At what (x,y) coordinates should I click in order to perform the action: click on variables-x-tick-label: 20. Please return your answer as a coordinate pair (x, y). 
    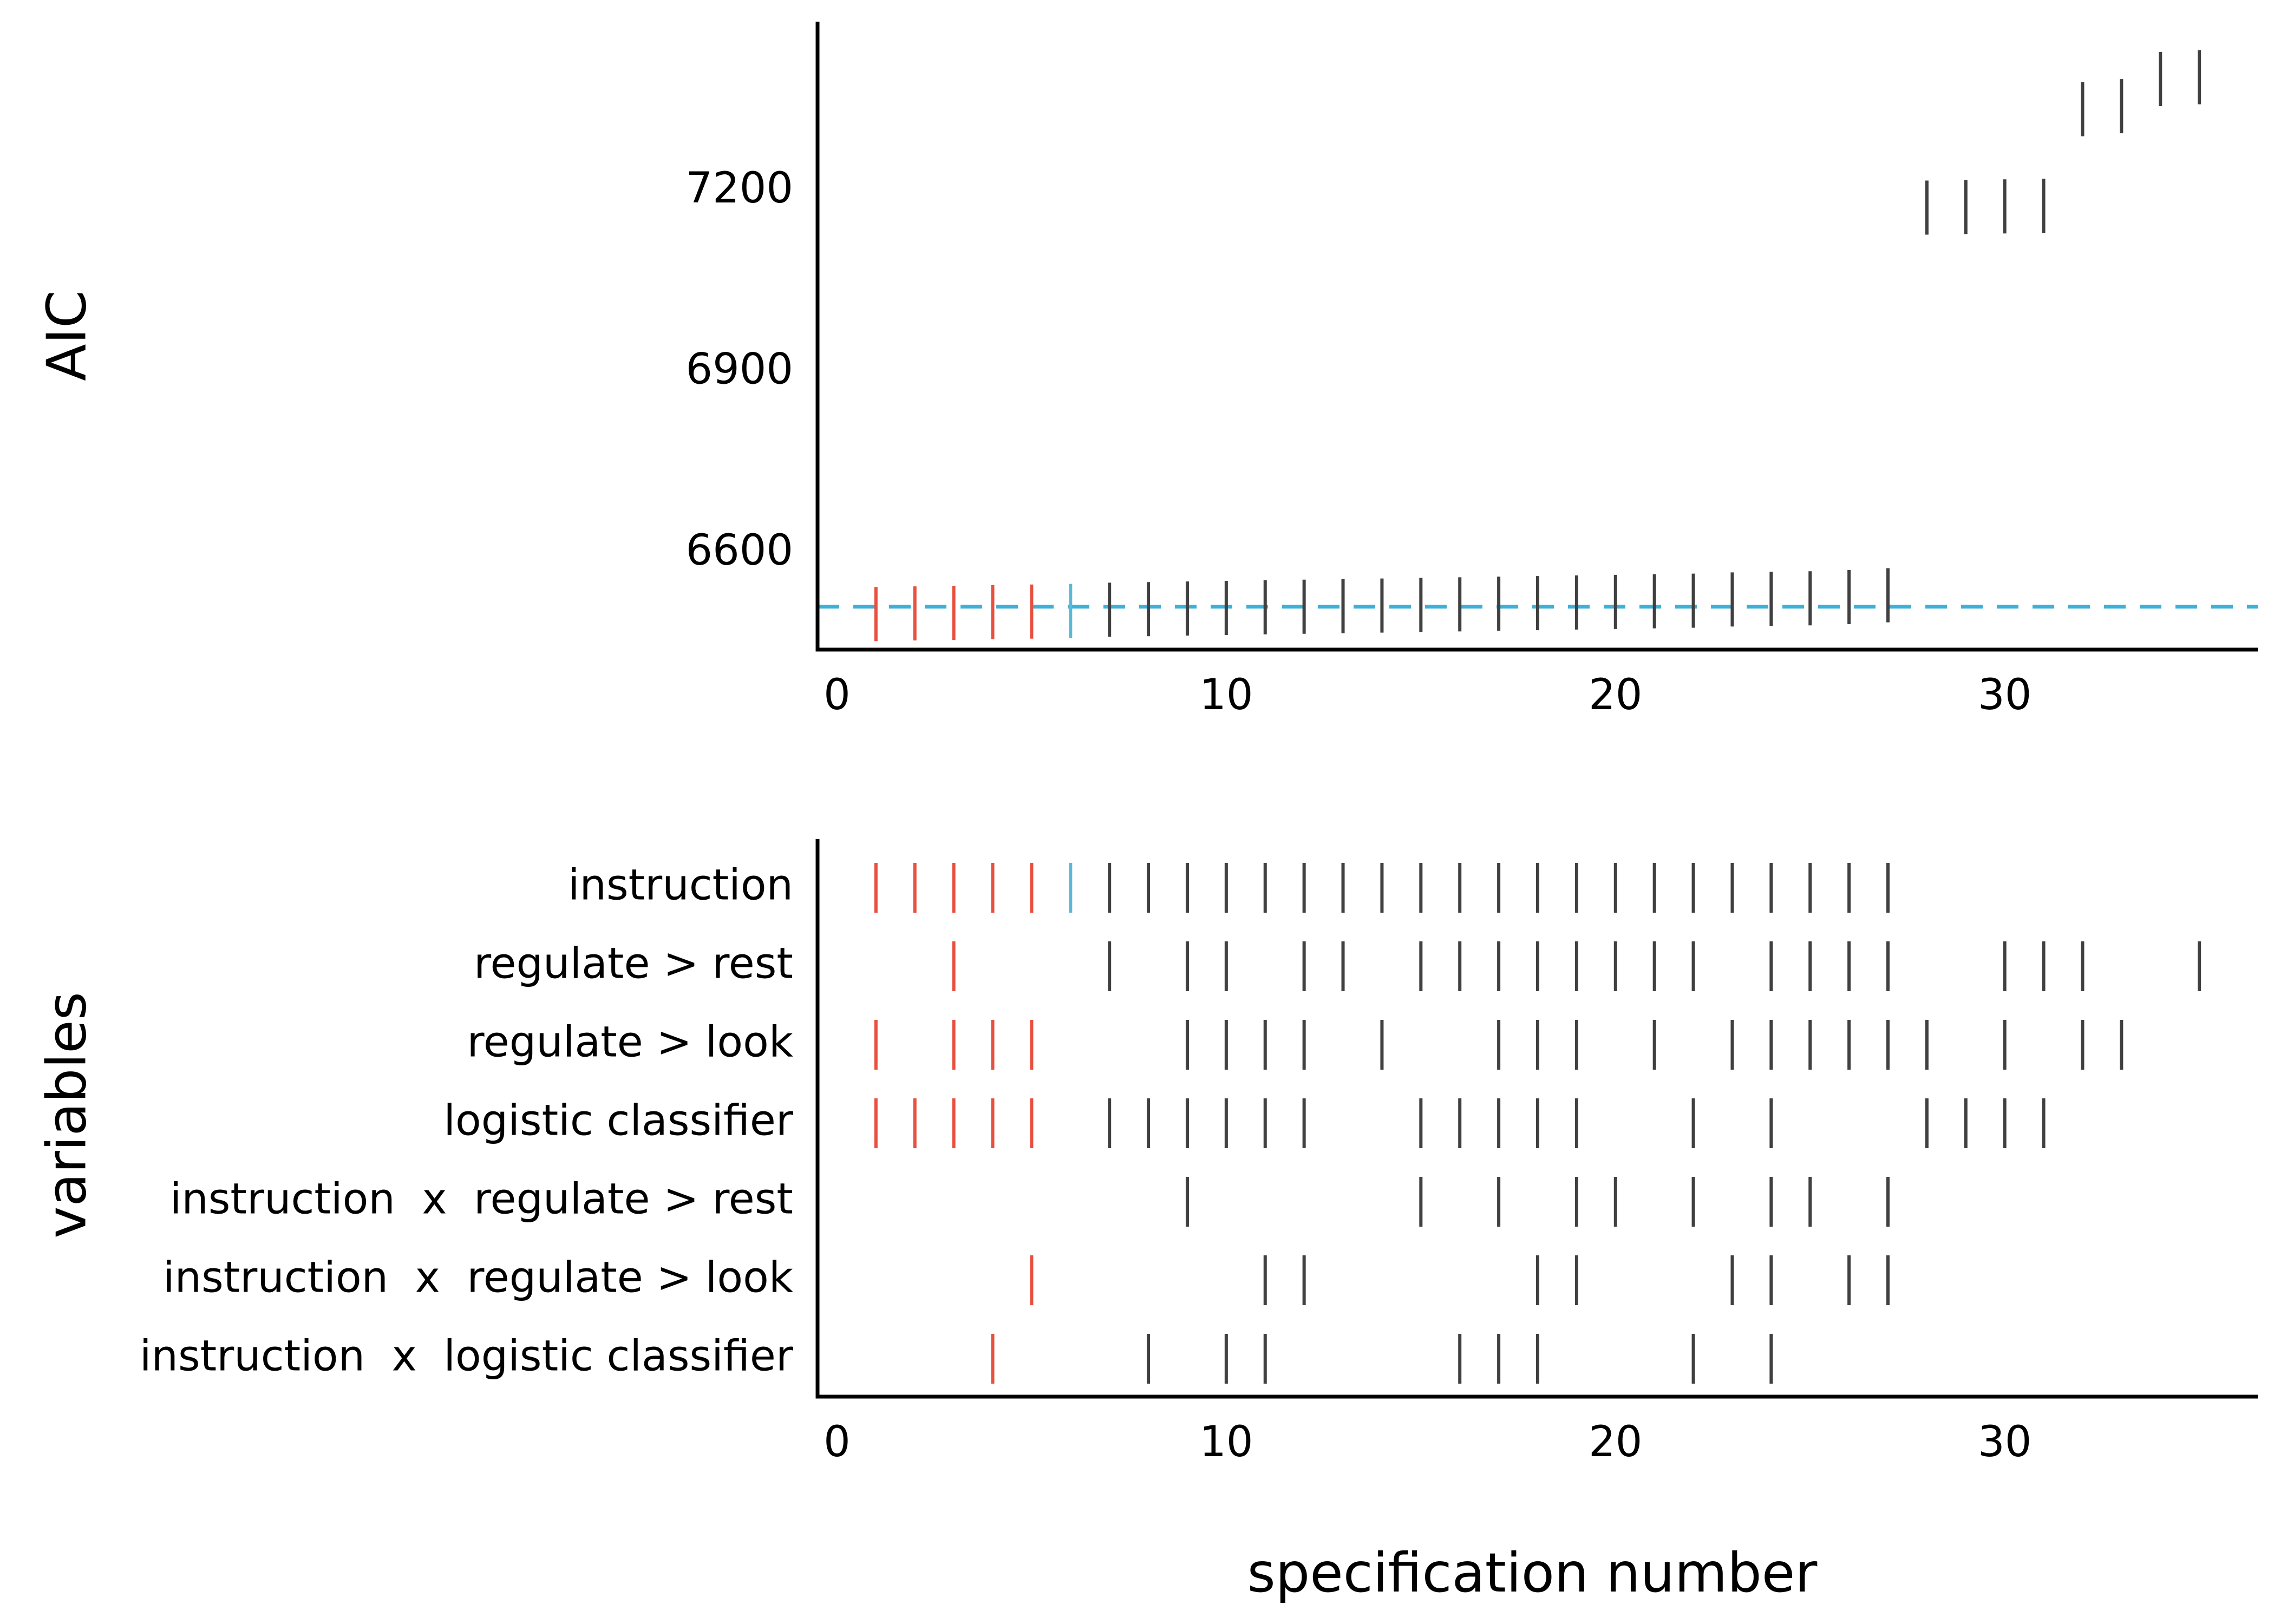
    Looking at the image, I should click on (1616, 1442).